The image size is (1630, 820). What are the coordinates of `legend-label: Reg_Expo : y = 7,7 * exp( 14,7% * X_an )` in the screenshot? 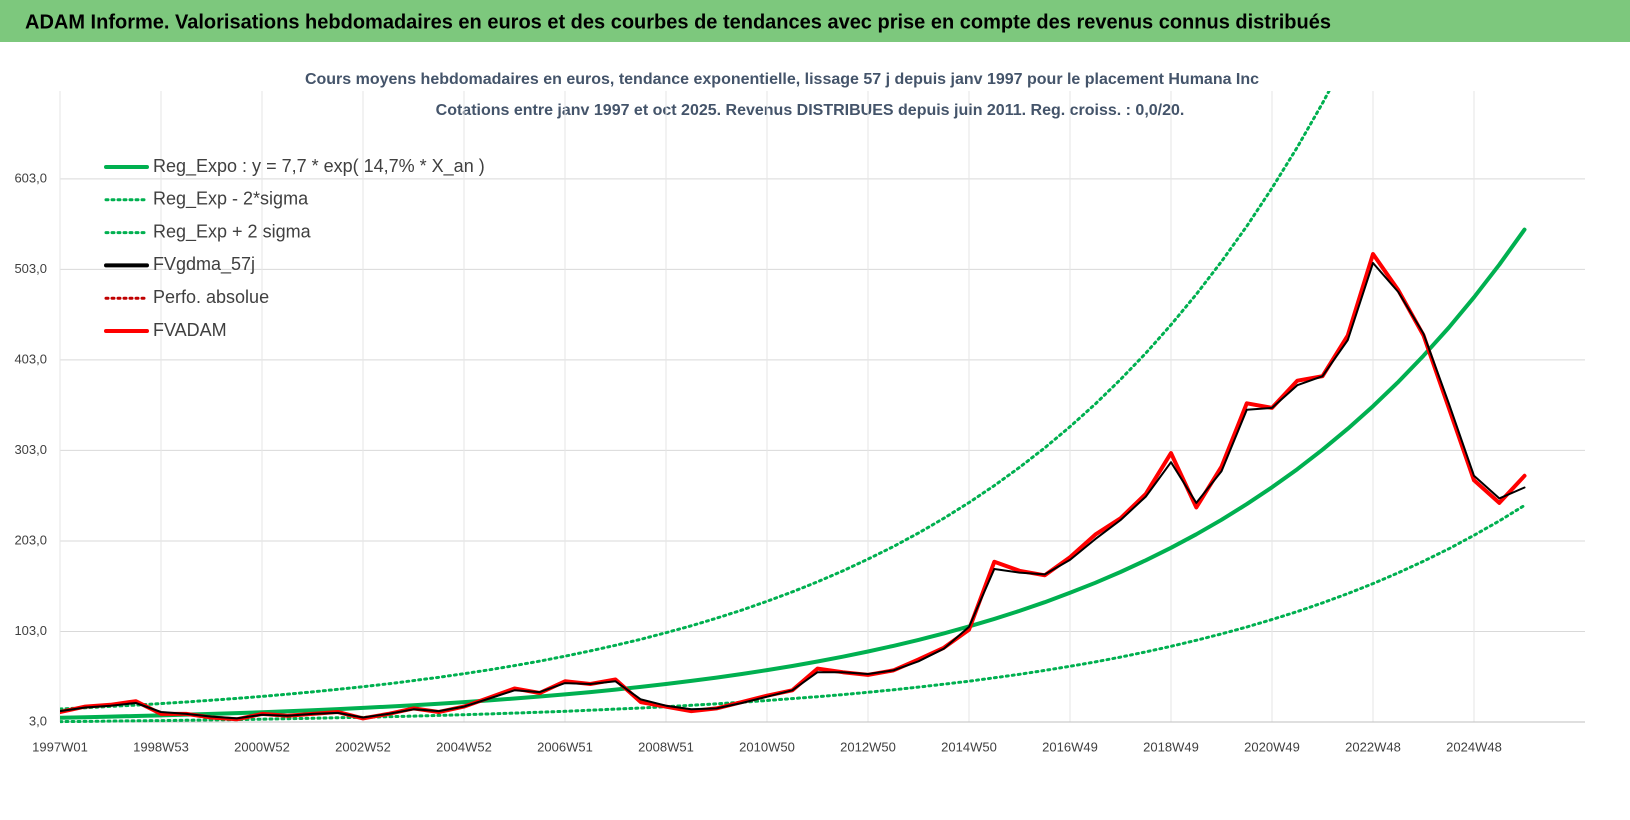 It's located at (319, 166).